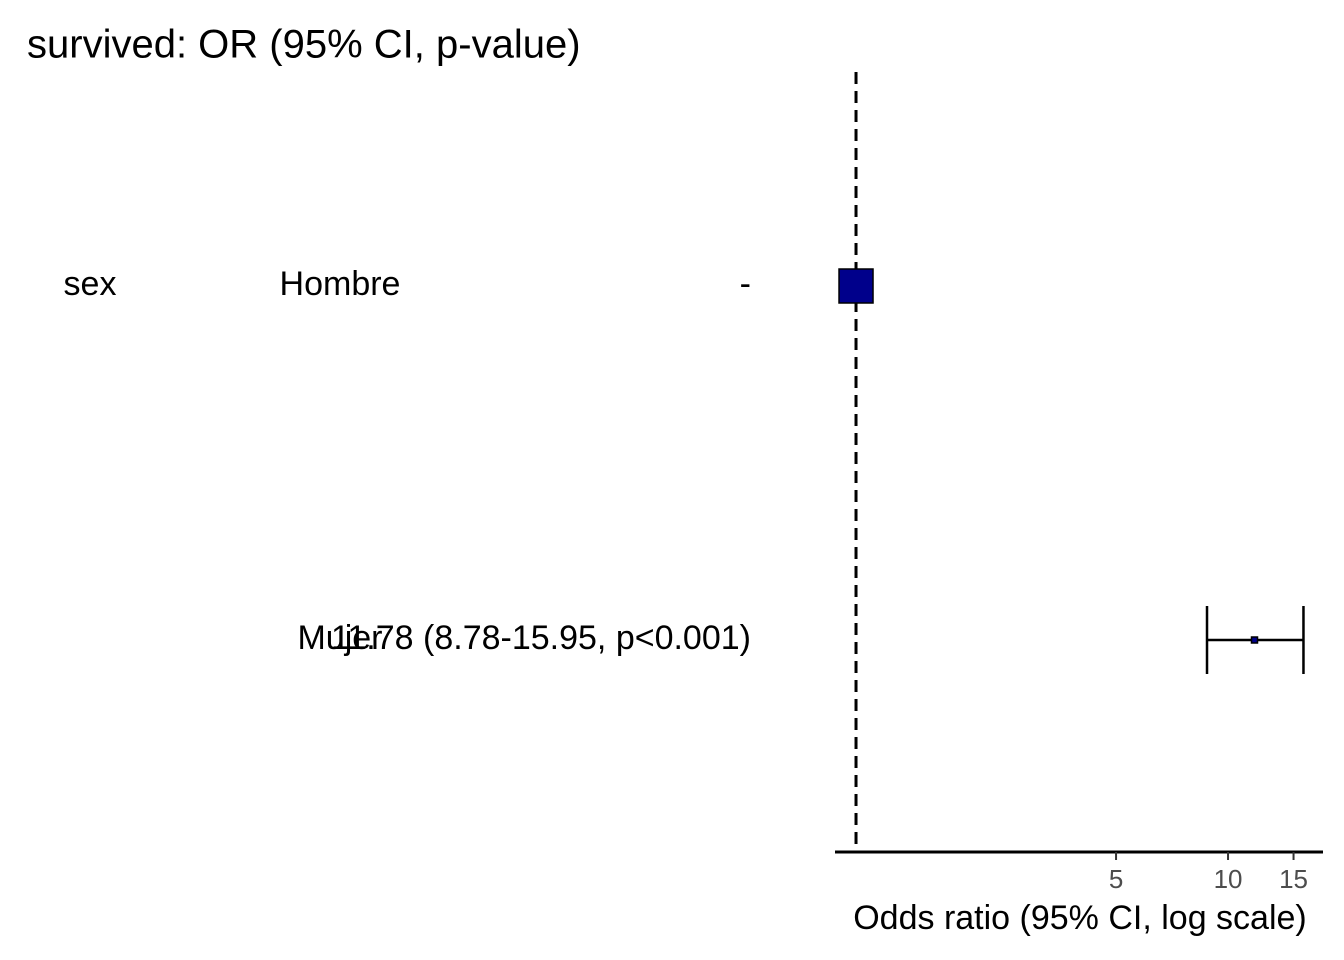  I want to click on x-tick-label: 15, so click(1293, 879).